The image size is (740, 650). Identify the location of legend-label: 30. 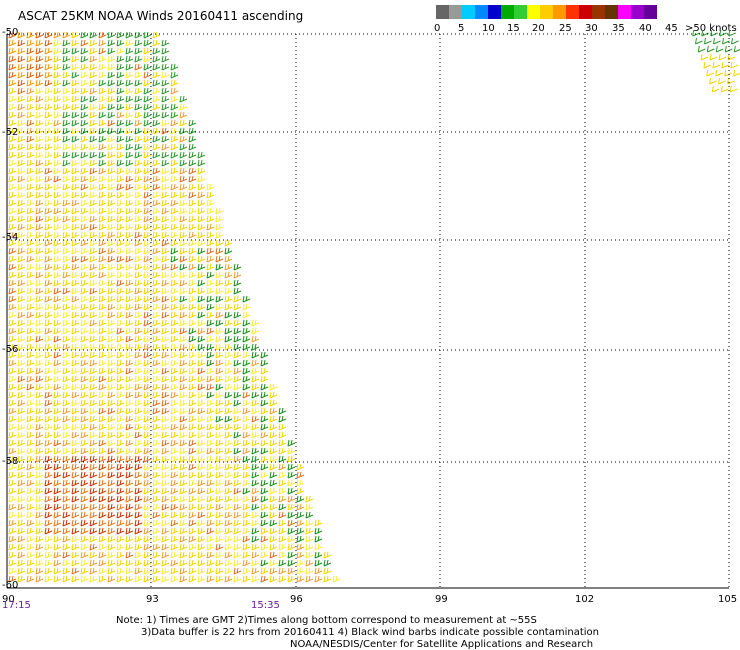
(591, 28).